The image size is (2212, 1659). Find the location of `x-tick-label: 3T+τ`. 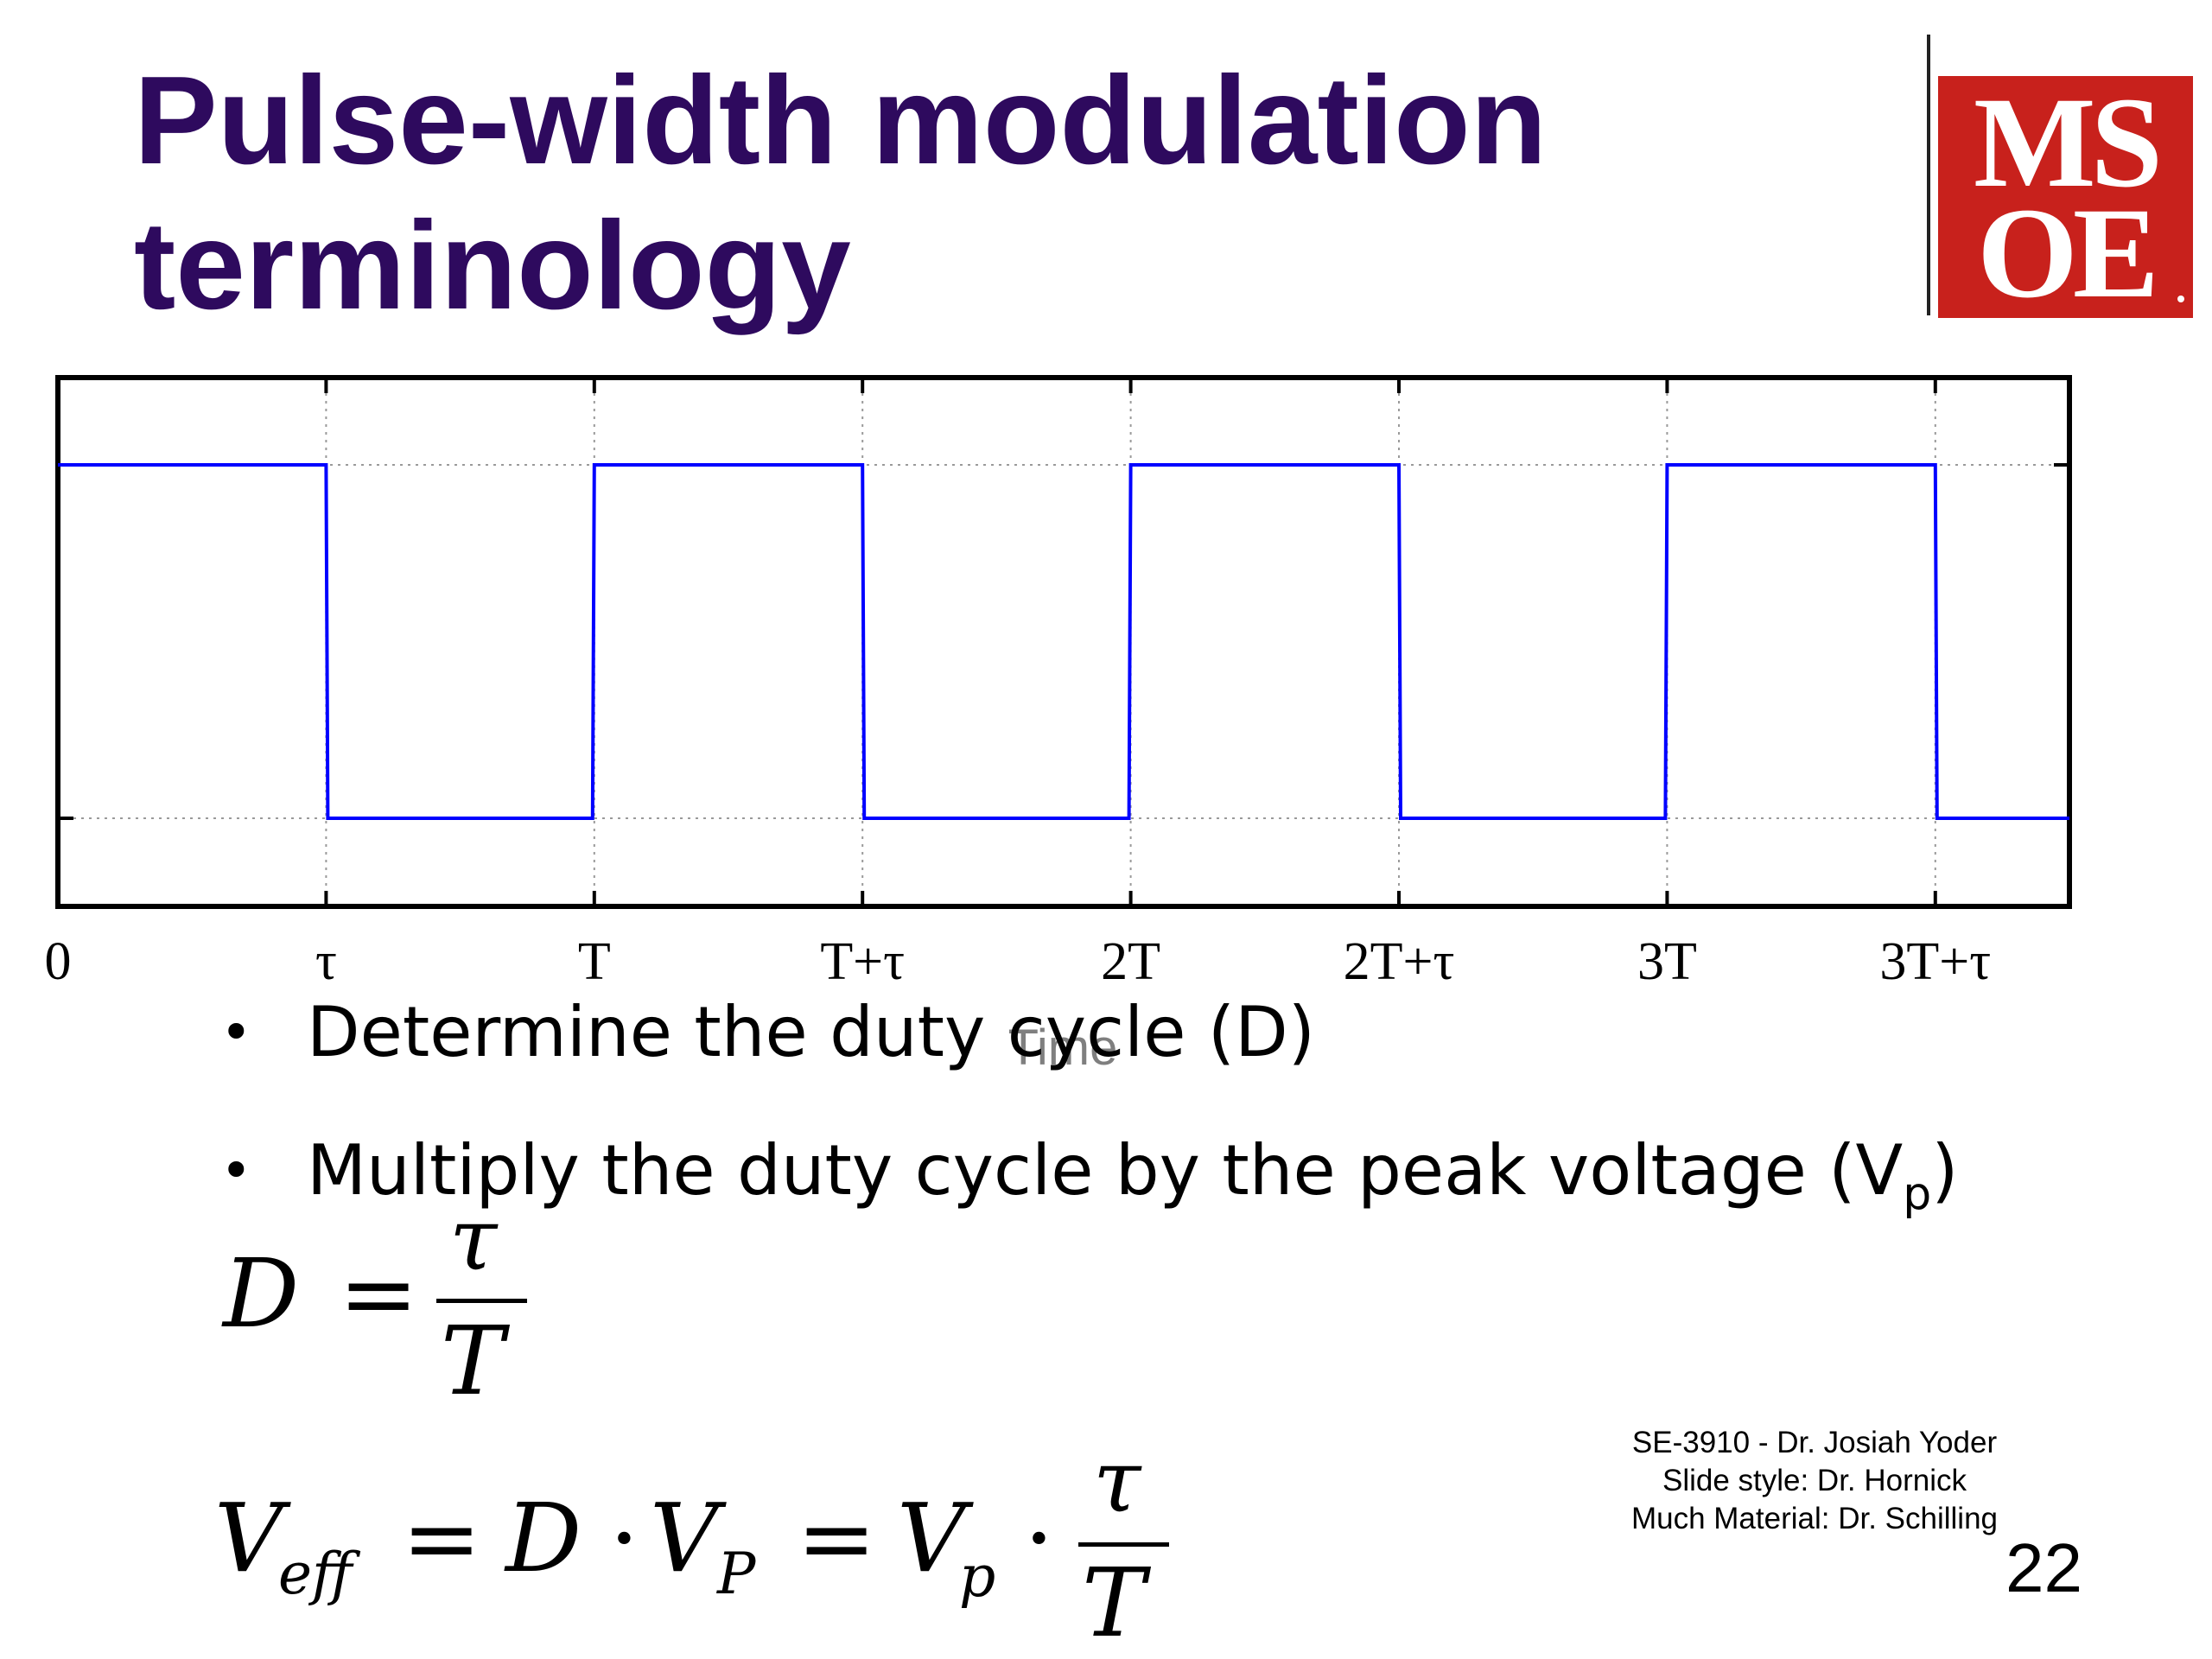

x-tick-label: 3T+τ is located at coordinates (1935, 961).